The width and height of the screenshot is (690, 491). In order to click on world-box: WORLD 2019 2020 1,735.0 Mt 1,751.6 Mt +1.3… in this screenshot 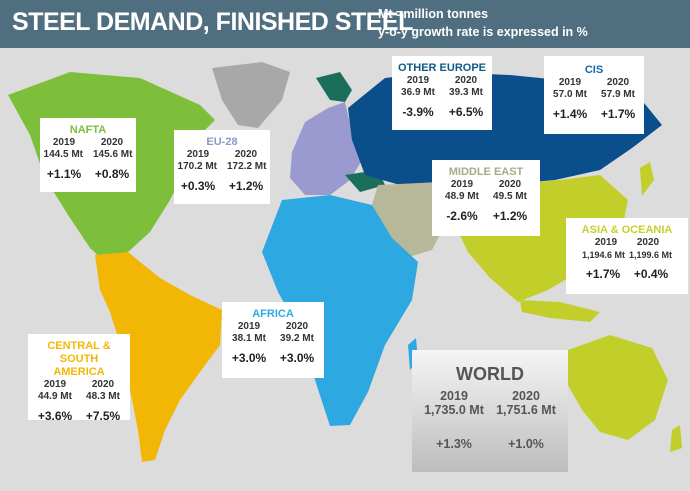, I will do `click(490, 411)`.